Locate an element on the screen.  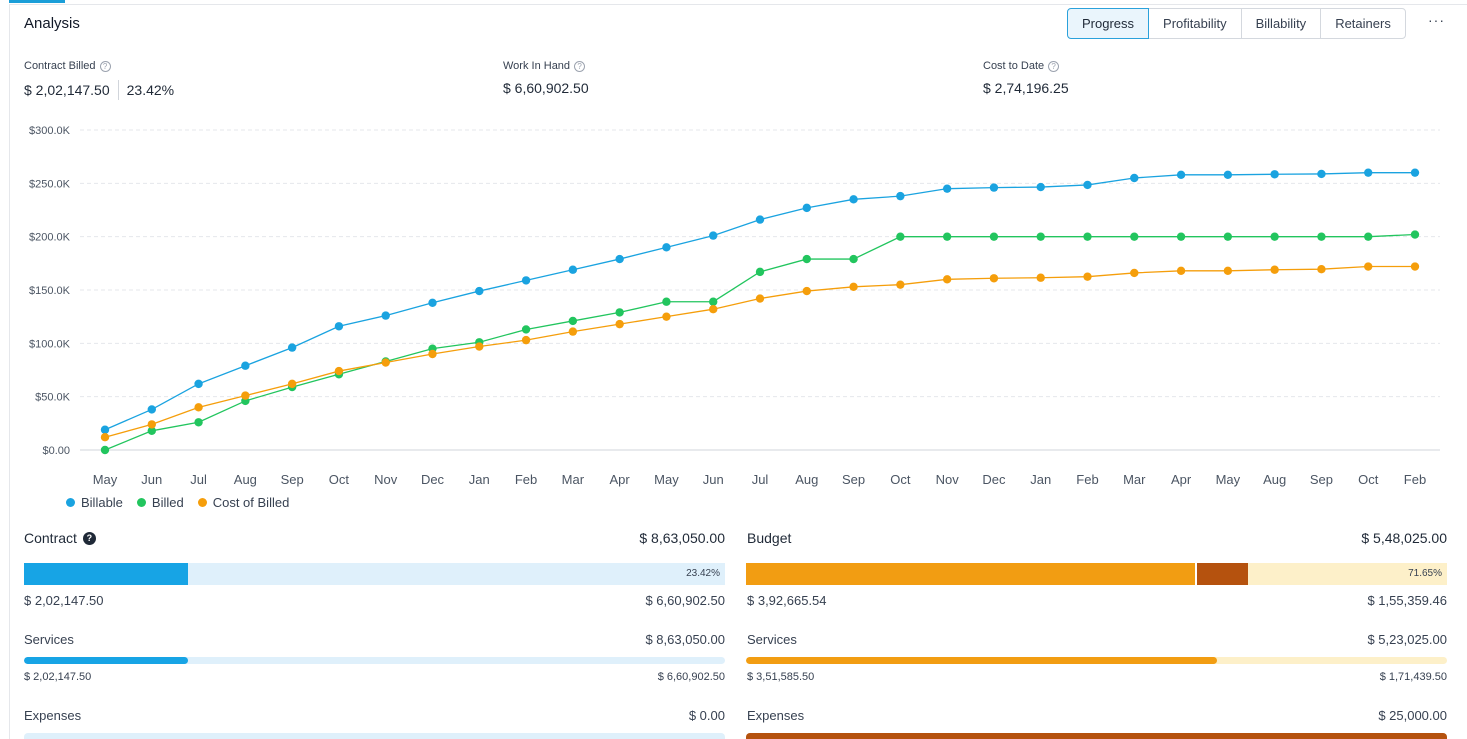
contract-total: $ 8,63,050.00 is located at coordinates (682, 538).